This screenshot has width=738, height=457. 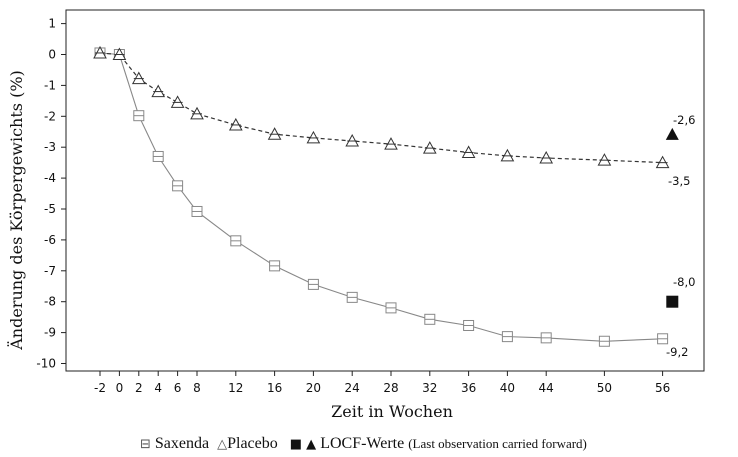 I want to click on y-tick-label: -8, so click(x=50, y=302).